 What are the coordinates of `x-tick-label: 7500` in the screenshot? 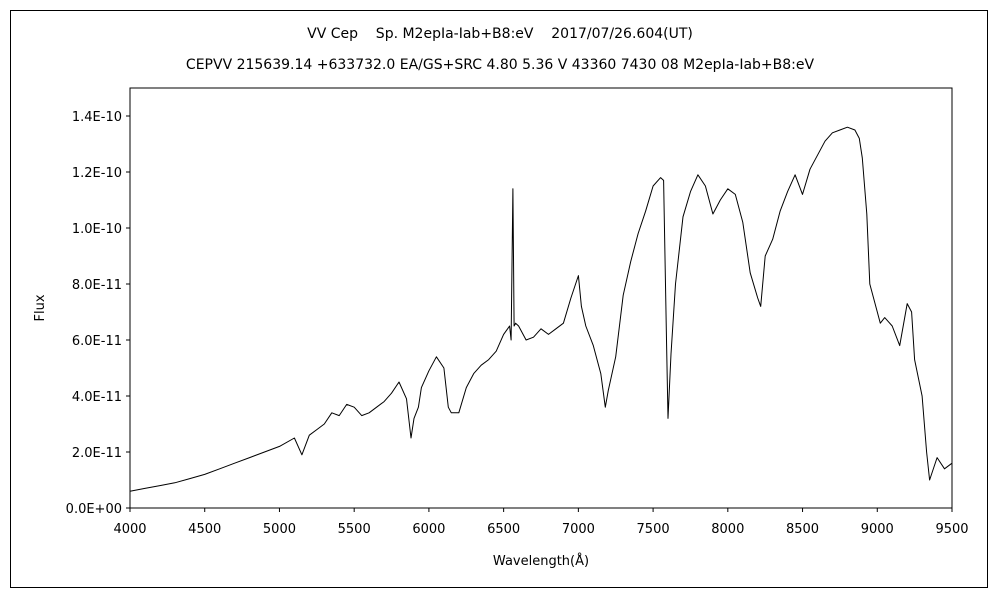 It's located at (653, 529).